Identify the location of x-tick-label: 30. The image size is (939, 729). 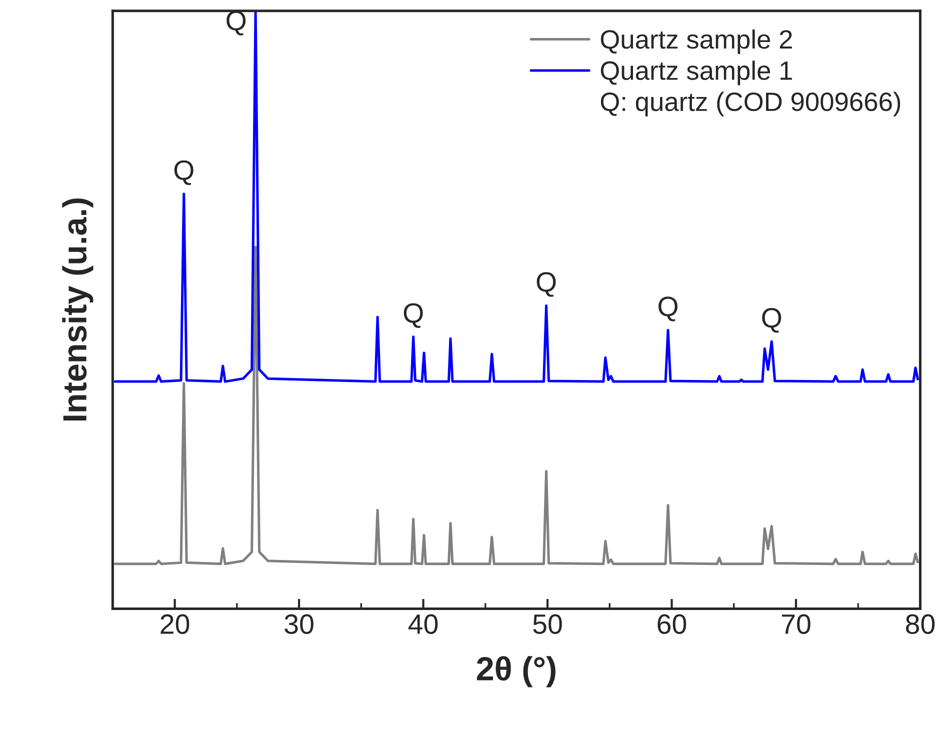
(299, 624).